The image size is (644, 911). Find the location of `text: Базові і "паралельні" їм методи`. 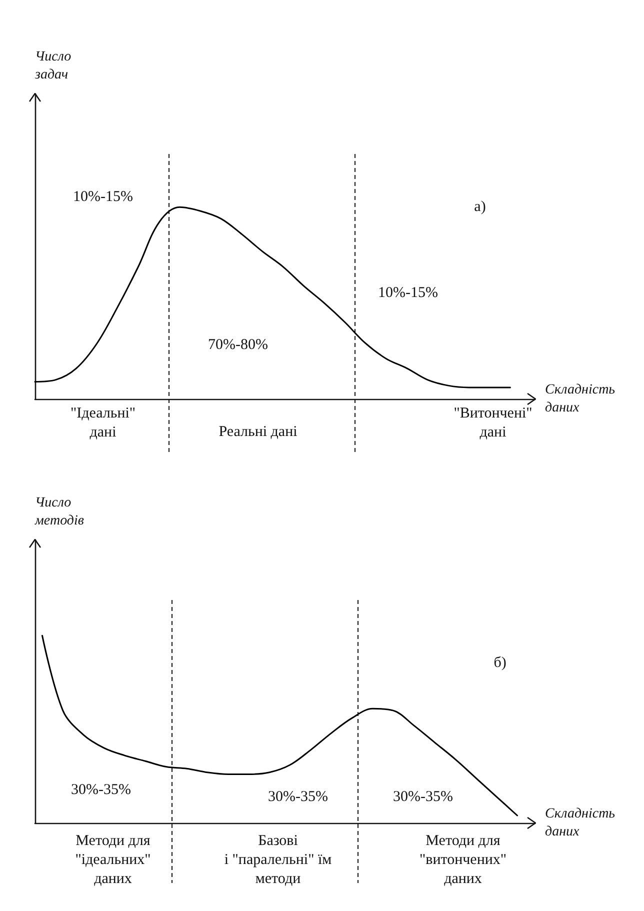

text: Базові і "паралельні" їм методи is located at coordinates (278, 860).